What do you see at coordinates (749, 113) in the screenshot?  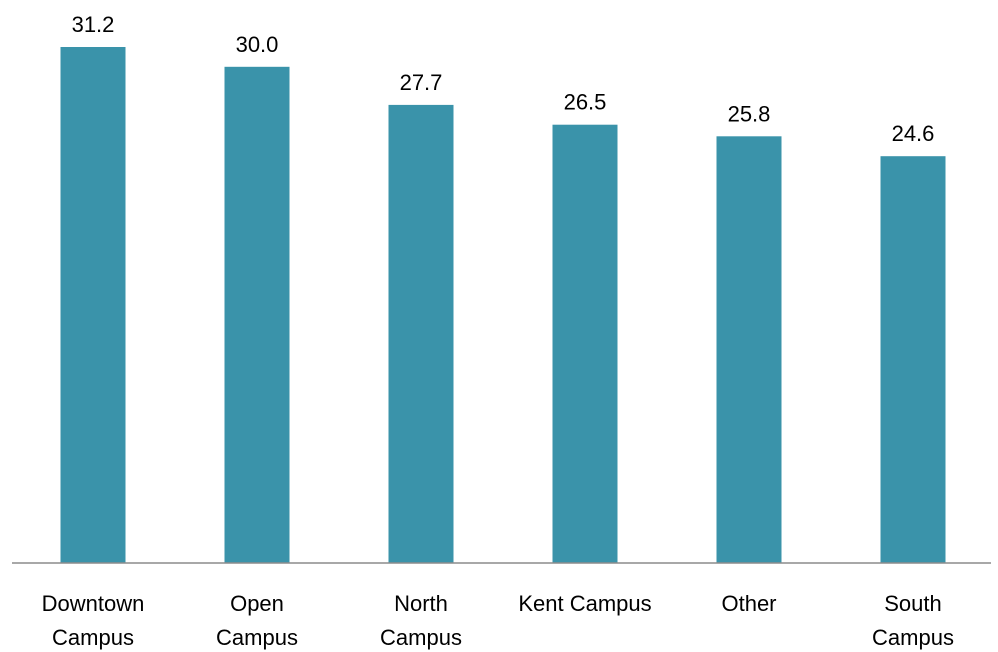 I see `value-label-4: 25.8` at bounding box center [749, 113].